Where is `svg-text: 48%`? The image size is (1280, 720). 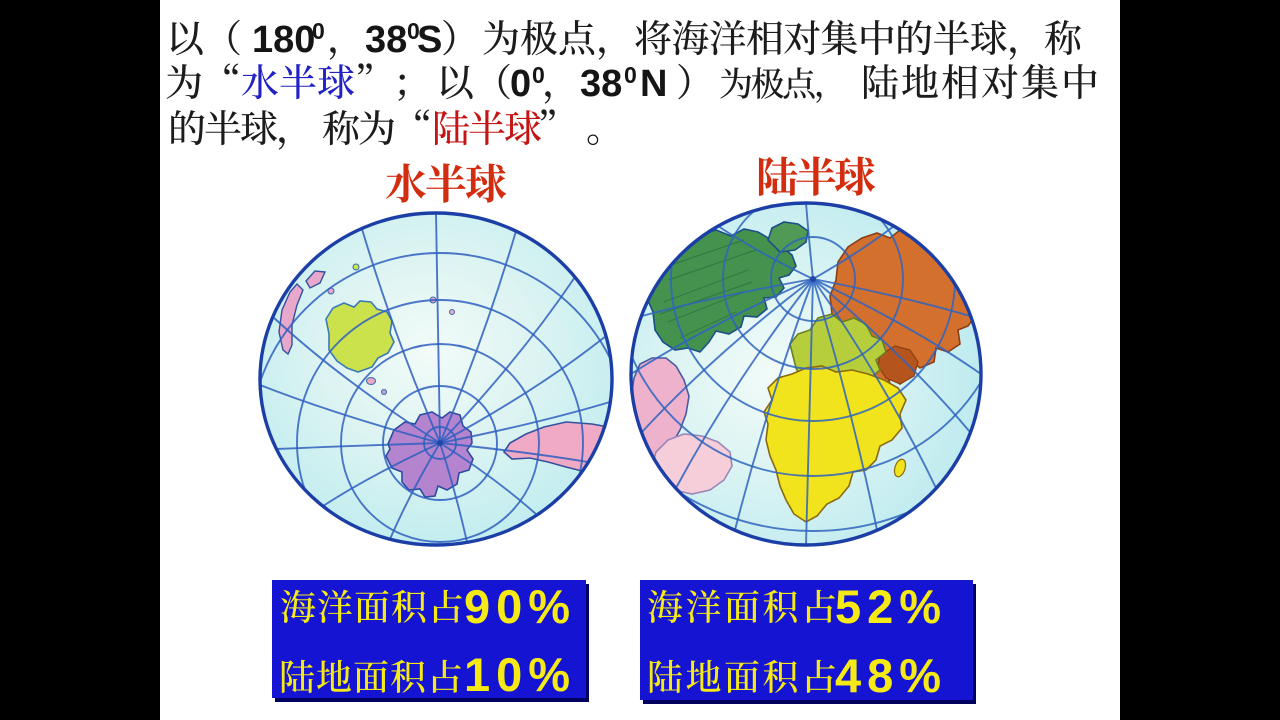
svg-text: 48% is located at coordinates (891, 675).